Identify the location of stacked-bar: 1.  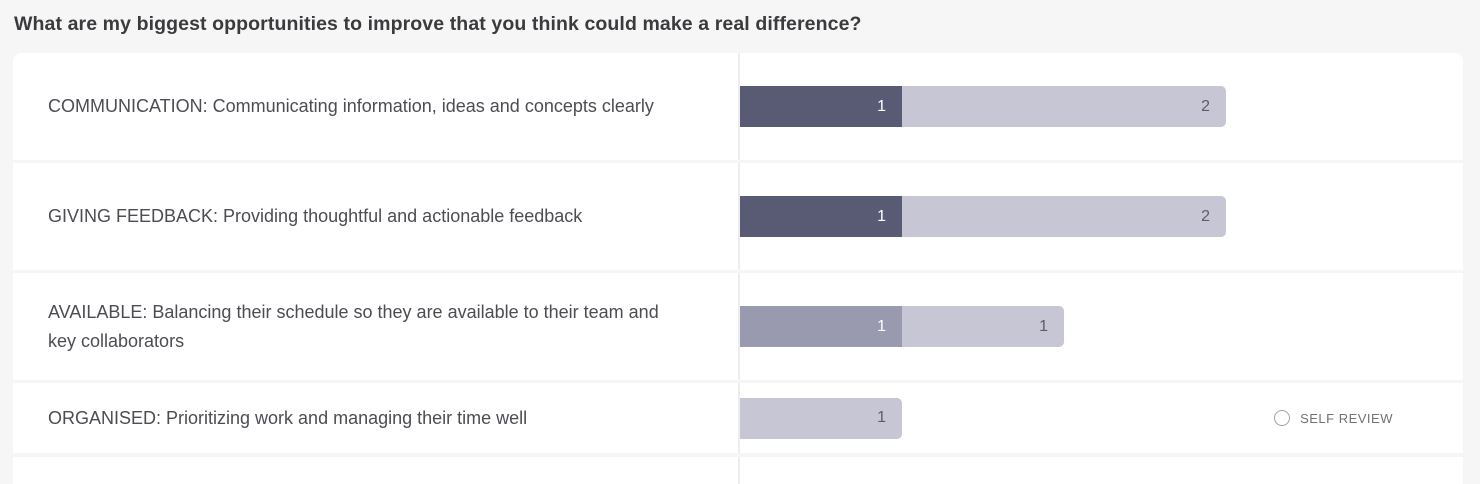
(821, 418).